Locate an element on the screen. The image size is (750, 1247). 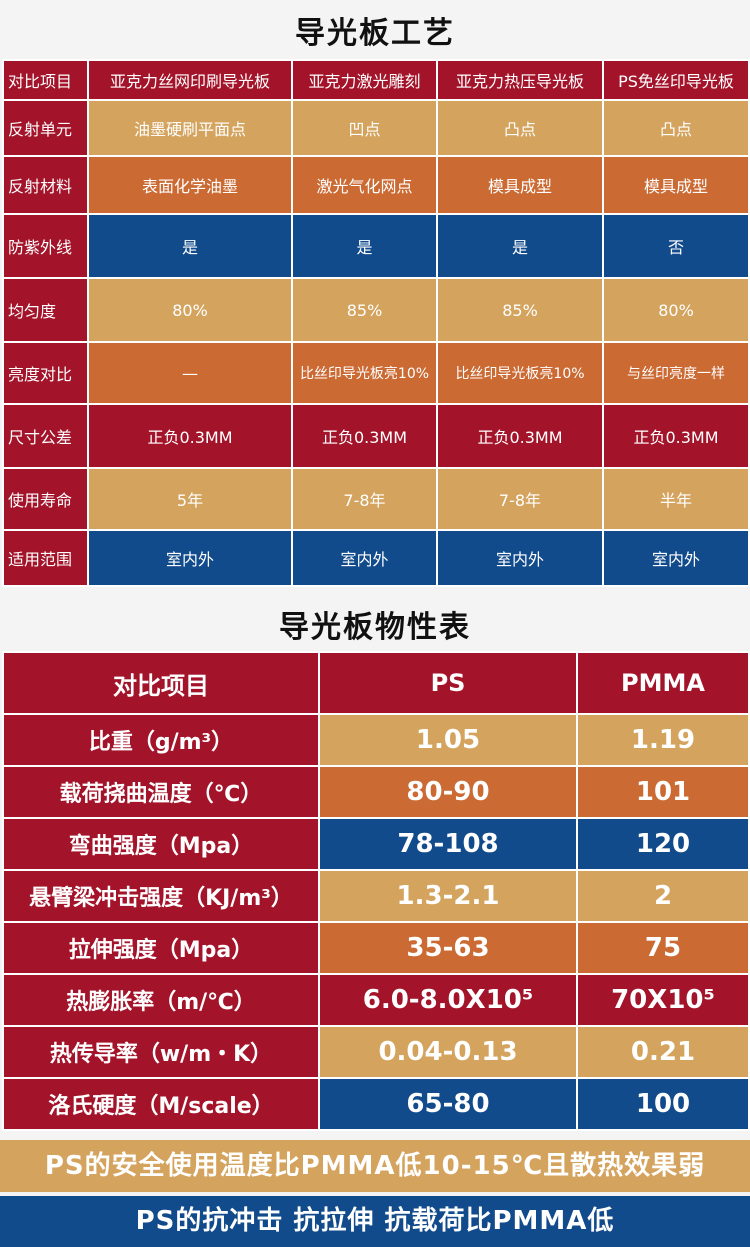
row-label: 均匀度 is located at coordinates (45, 310).